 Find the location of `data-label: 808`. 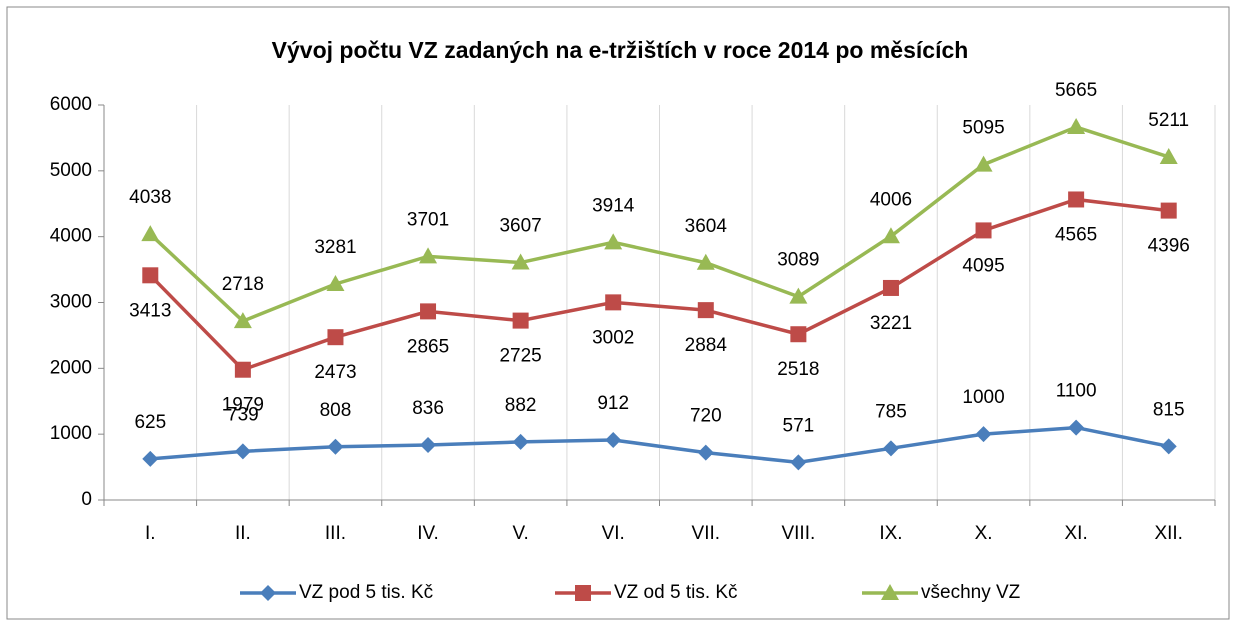

data-label: 808 is located at coordinates (336, 410).